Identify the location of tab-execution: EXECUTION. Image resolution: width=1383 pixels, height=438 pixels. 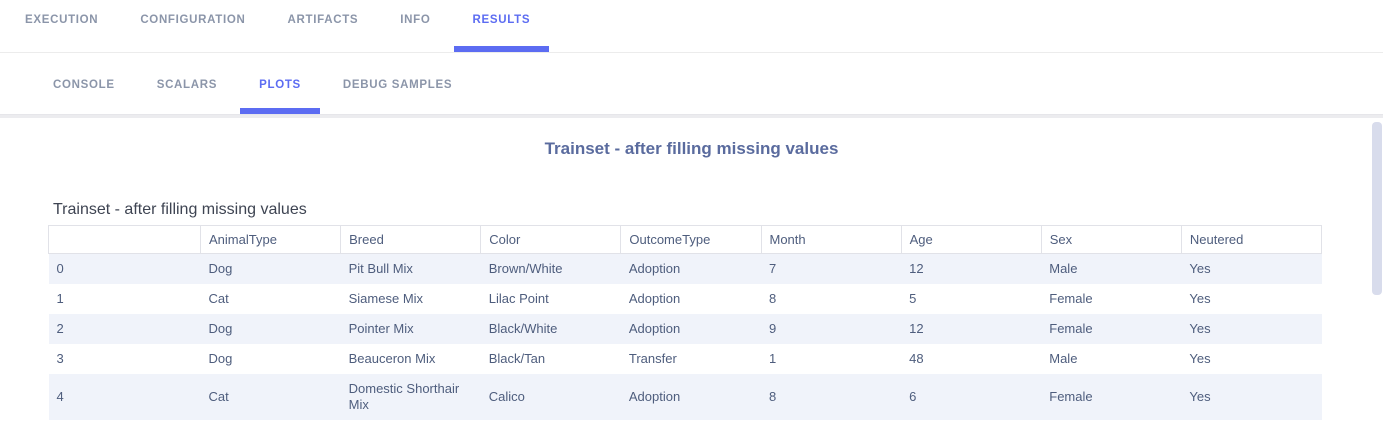
(62, 20).